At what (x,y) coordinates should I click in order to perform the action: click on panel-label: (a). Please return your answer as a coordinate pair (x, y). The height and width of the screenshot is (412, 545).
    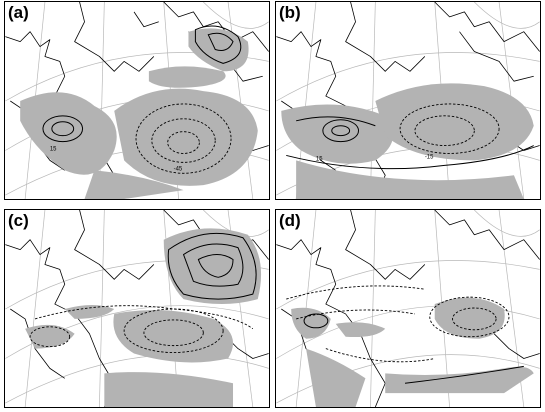
    Looking at the image, I should click on (18, 12).